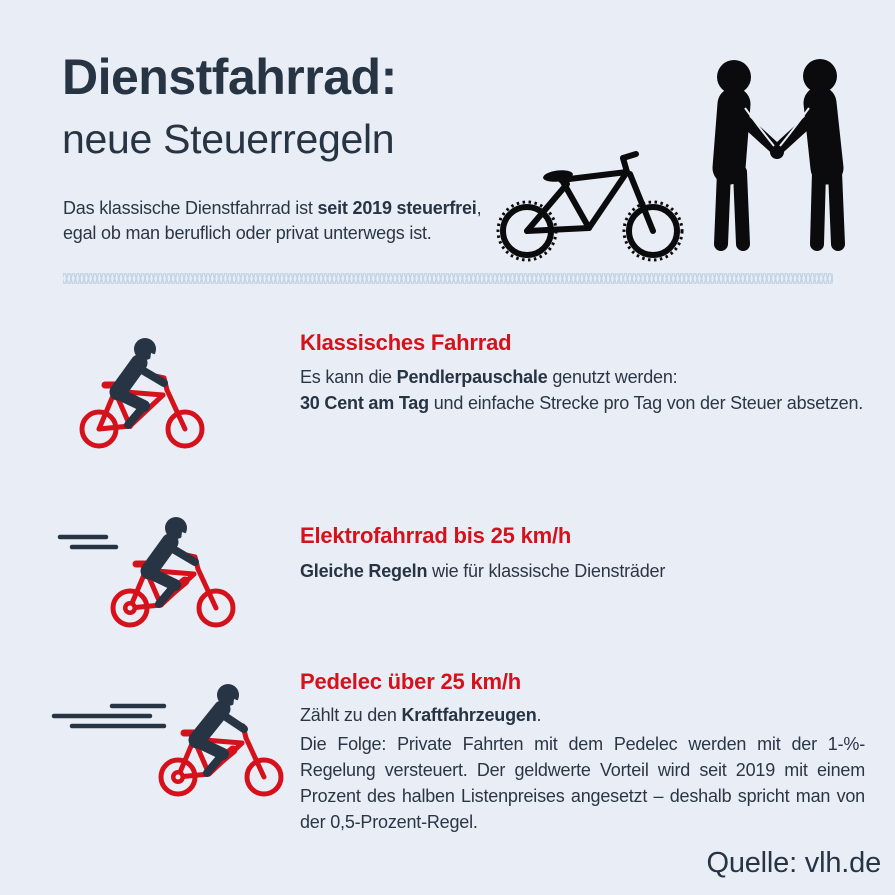  Describe the element at coordinates (539, 715) in the screenshot. I see `s3-line1-post: .` at that location.